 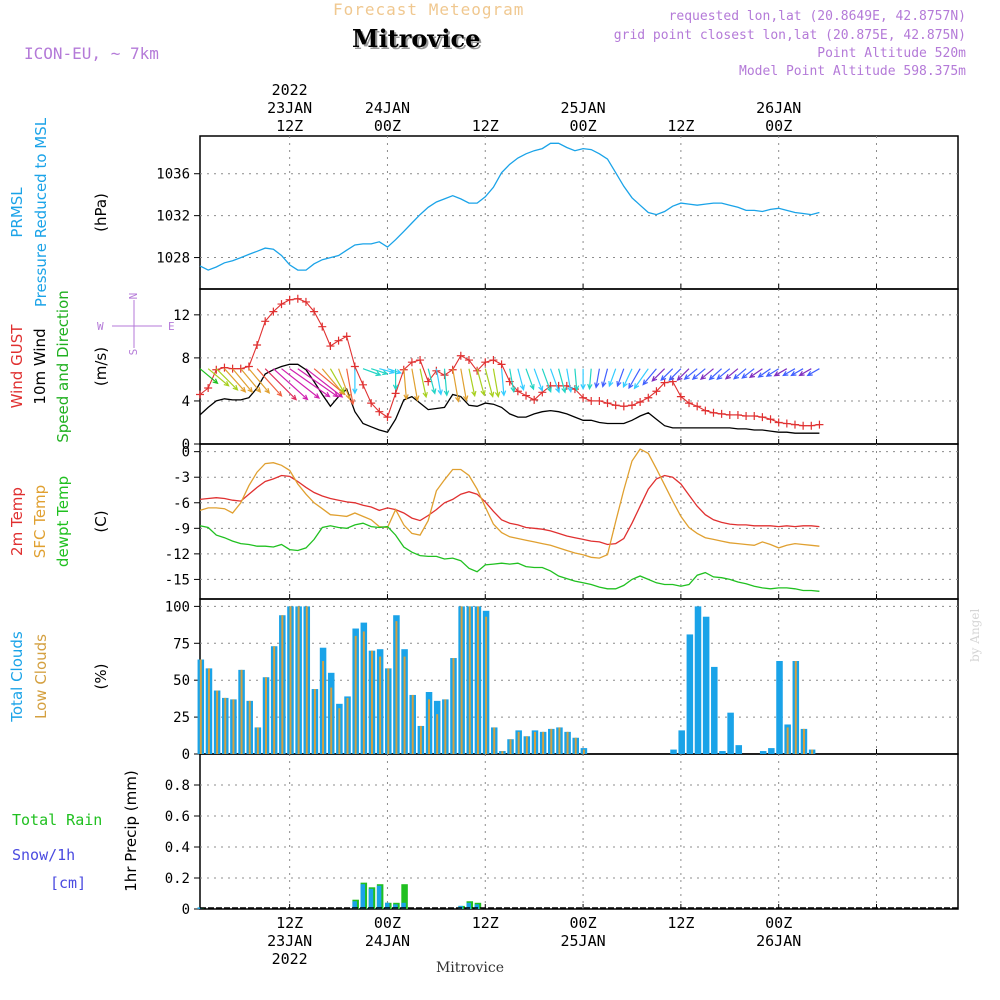 I want to click on panel-title-temperature: SFC Temp, so click(x=40, y=521).